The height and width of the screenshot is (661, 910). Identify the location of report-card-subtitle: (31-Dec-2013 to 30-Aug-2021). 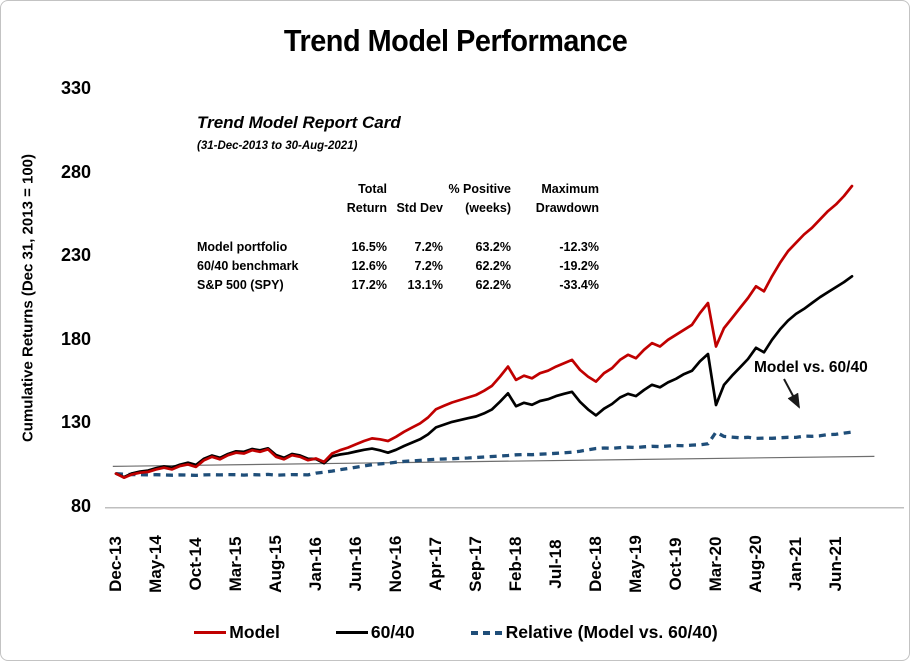
(277, 146).